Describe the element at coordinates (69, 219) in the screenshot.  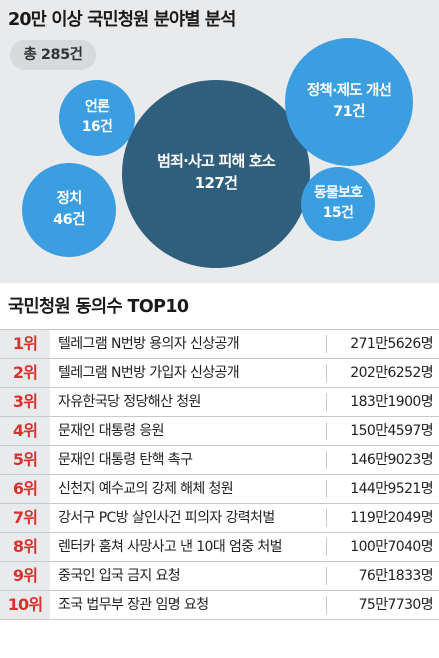
I see `bubble-politics-value: 46건` at that location.